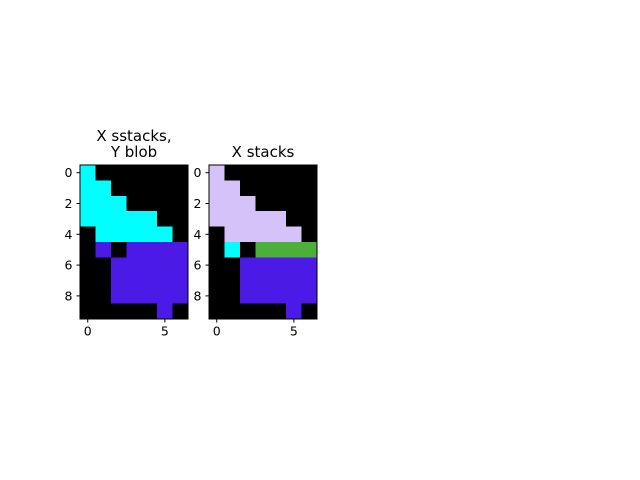 The image size is (640, 480). What do you see at coordinates (133, 152) in the screenshot?
I see `chart-title-line: Y blob` at bounding box center [133, 152].